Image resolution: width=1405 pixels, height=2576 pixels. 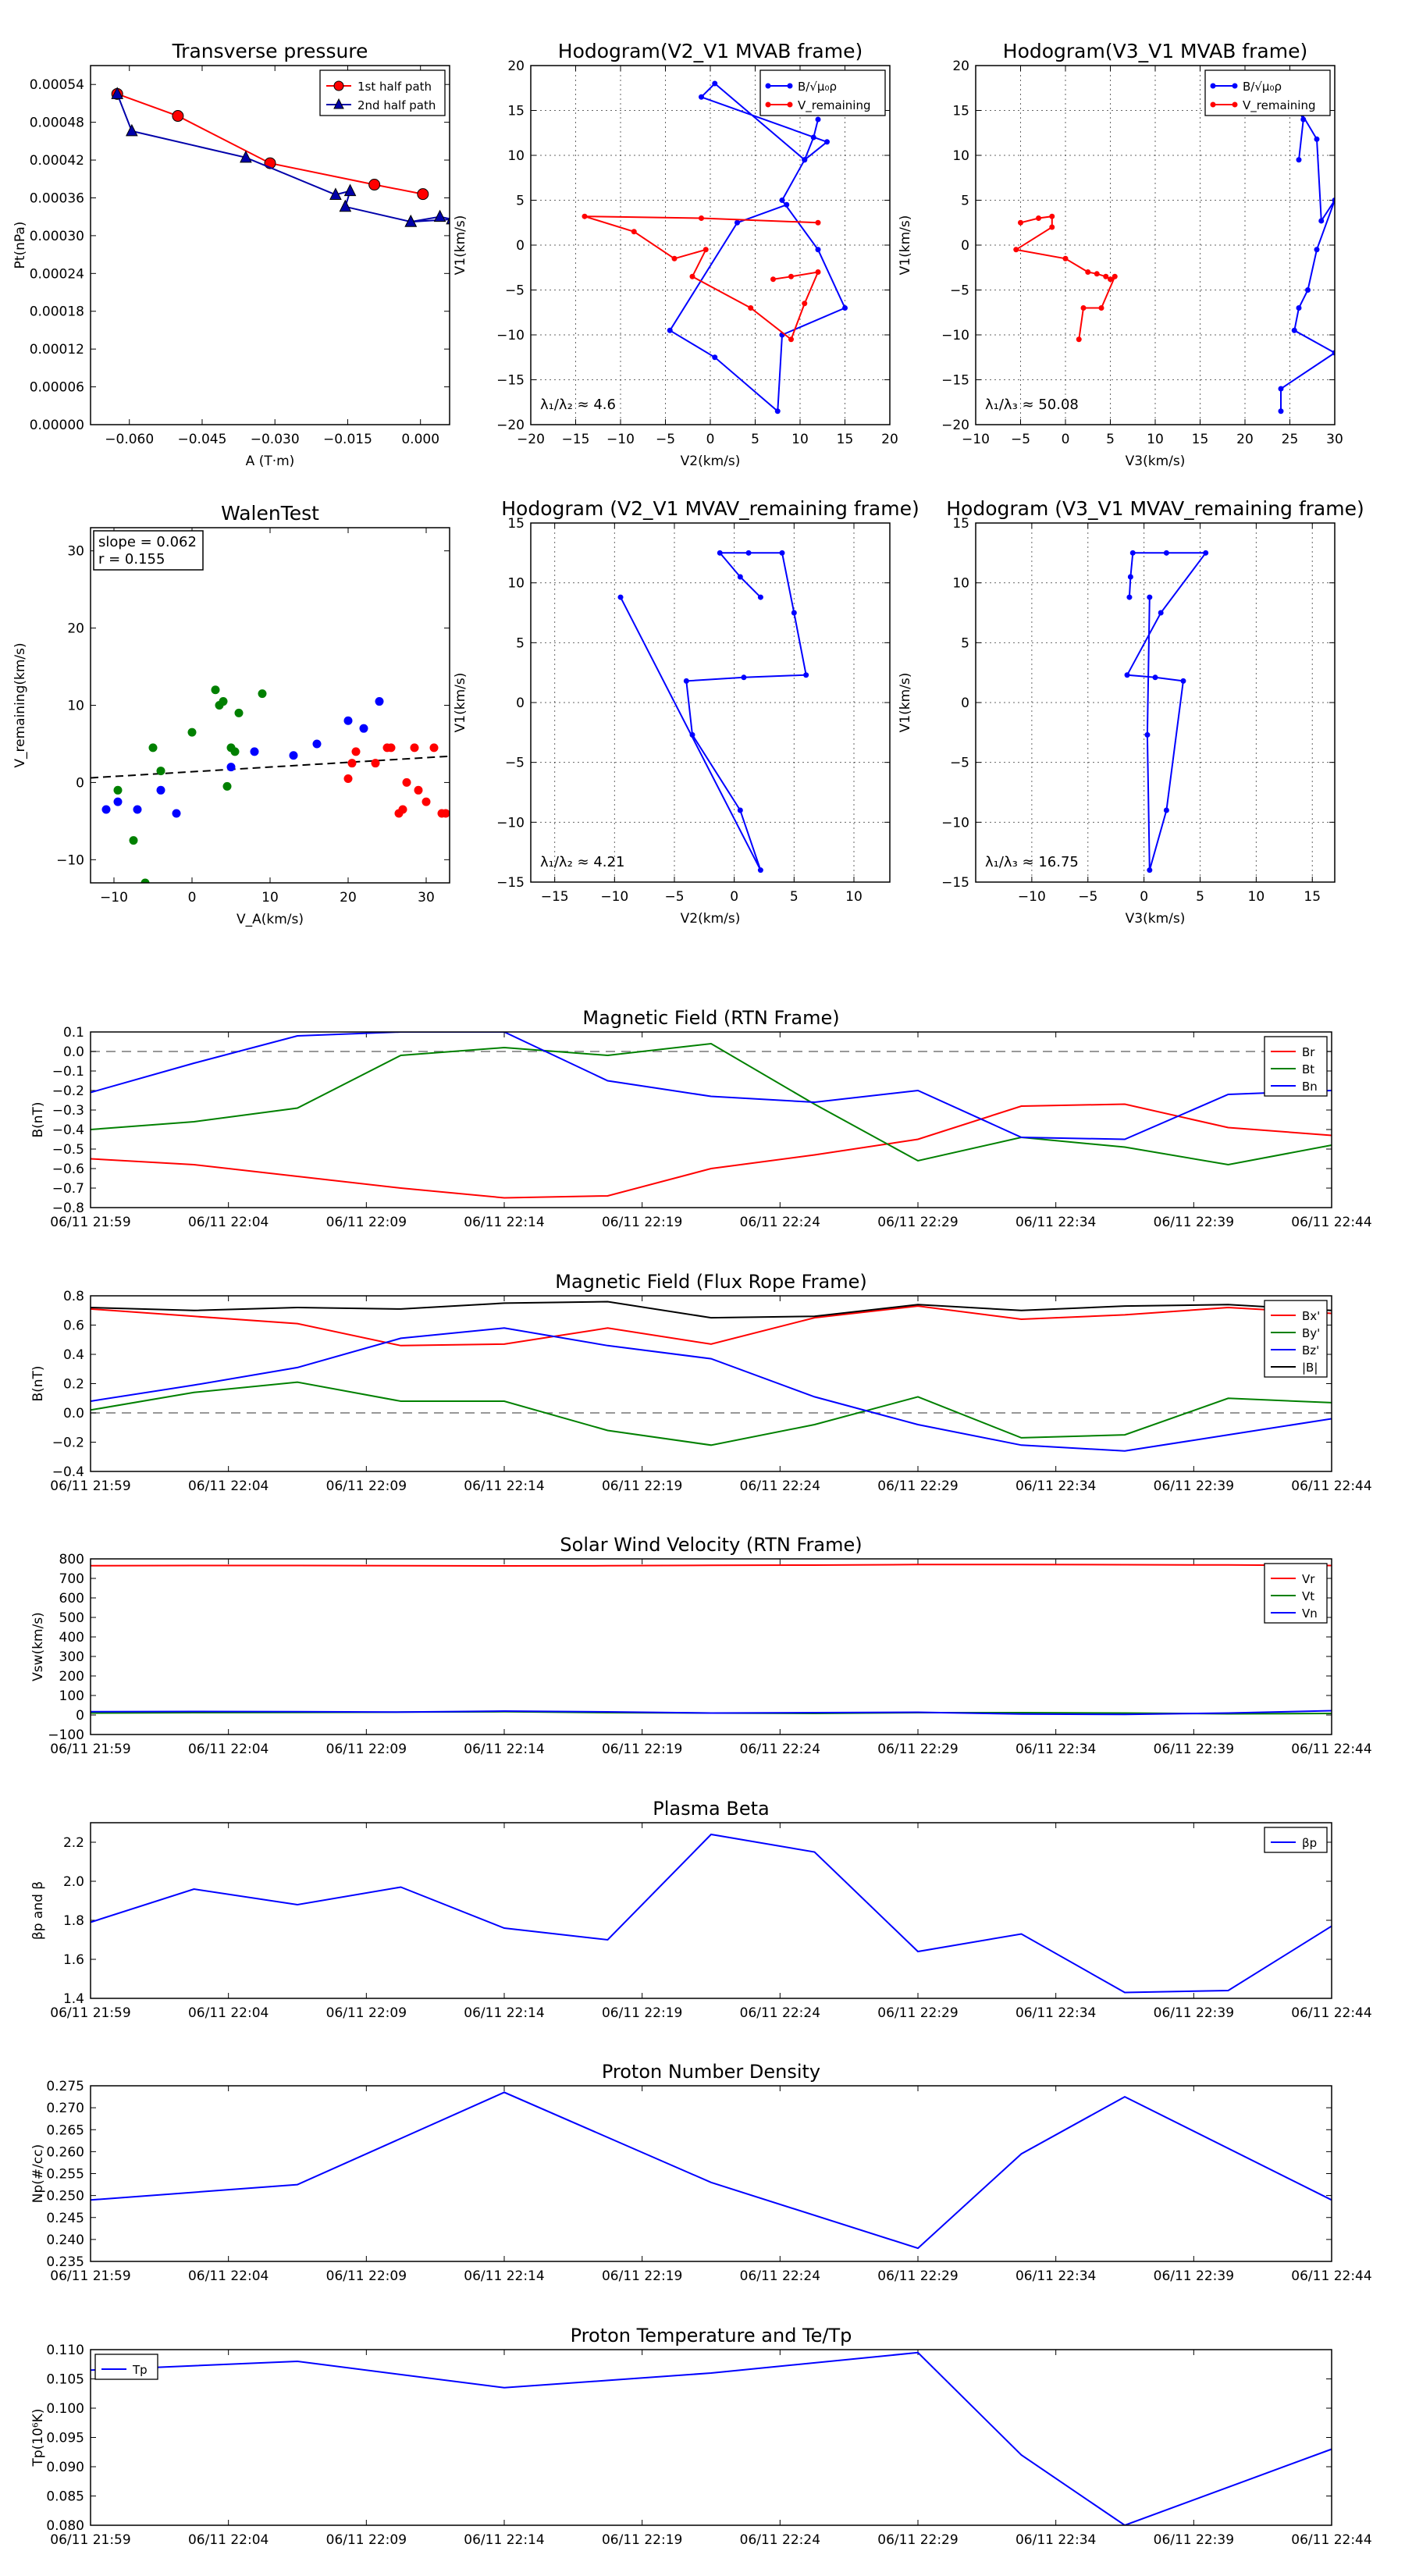 What do you see at coordinates (712, 1309) in the screenshot?
I see `series-line--b-` at bounding box center [712, 1309].